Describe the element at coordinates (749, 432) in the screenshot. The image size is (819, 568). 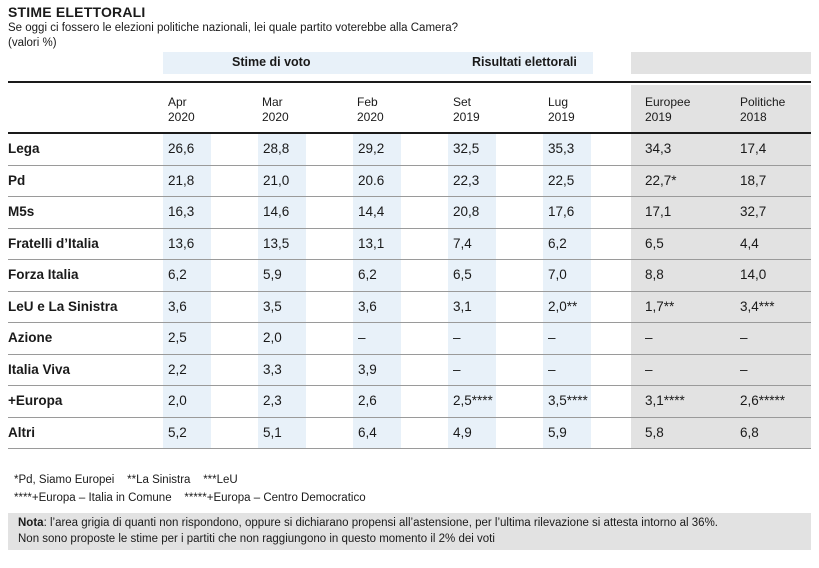
I see `table-cell: 6,8` at that location.